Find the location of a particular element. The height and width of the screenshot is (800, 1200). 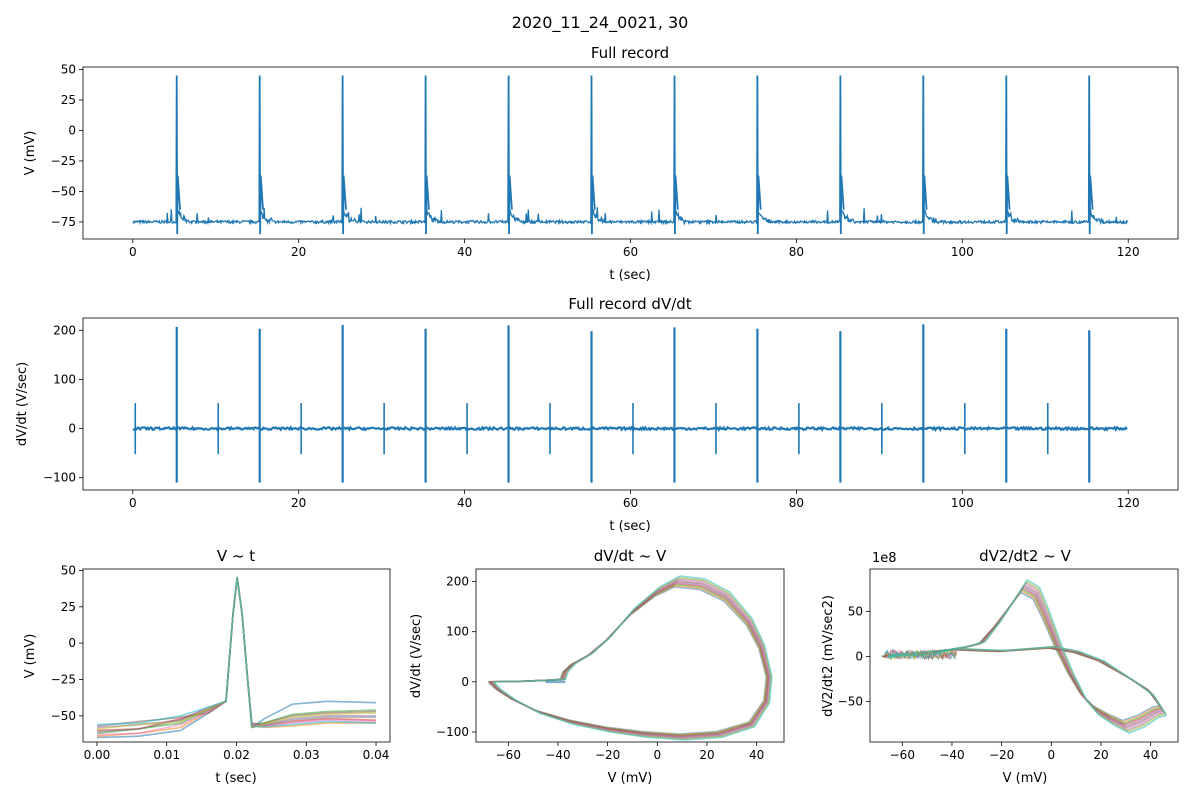

full-record-xtick-label: 60 is located at coordinates (630, 252).